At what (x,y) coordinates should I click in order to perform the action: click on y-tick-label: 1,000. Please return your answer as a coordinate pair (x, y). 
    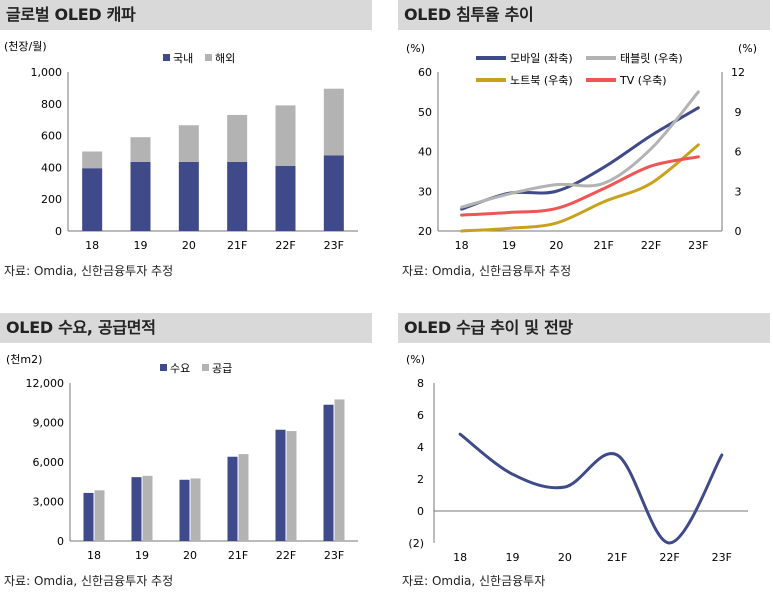
    Looking at the image, I should click on (47, 72).